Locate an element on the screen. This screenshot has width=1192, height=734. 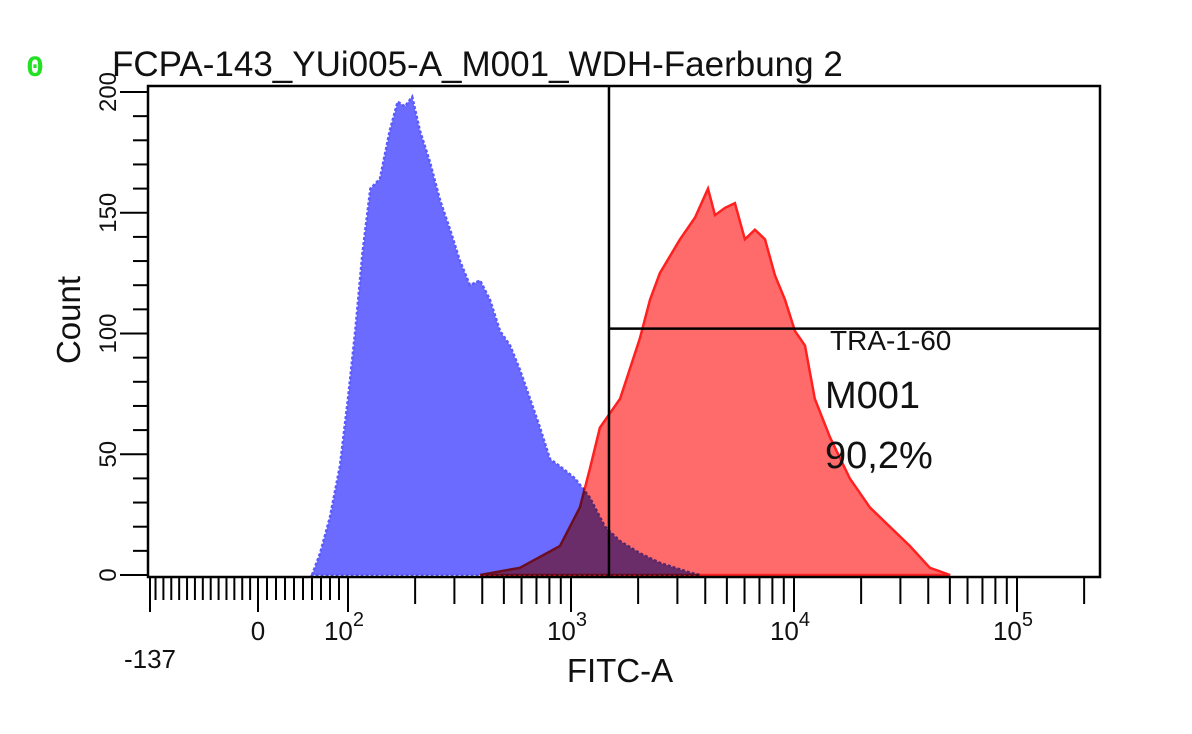
y-tick-label: 0 is located at coordinates (108, 574).